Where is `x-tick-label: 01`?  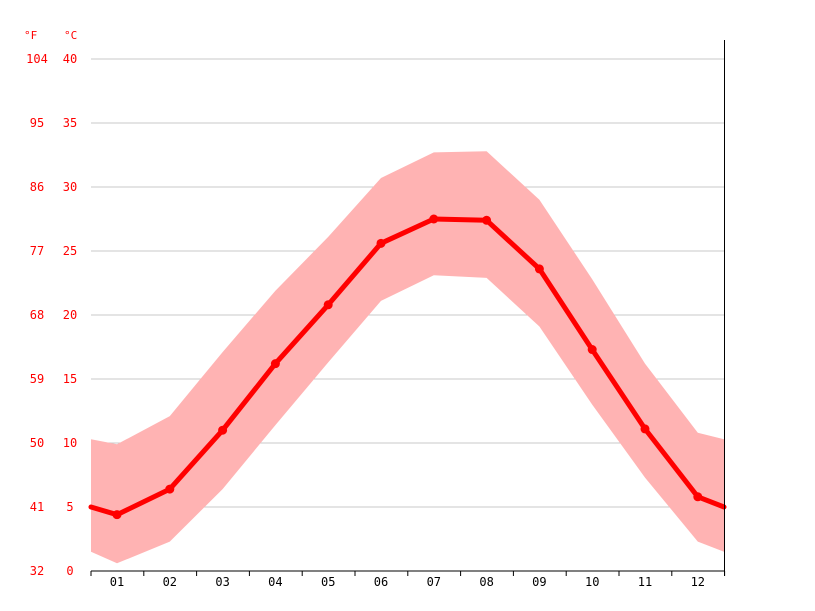 x-tick-label: 01 is located at coordinates (117, 582).